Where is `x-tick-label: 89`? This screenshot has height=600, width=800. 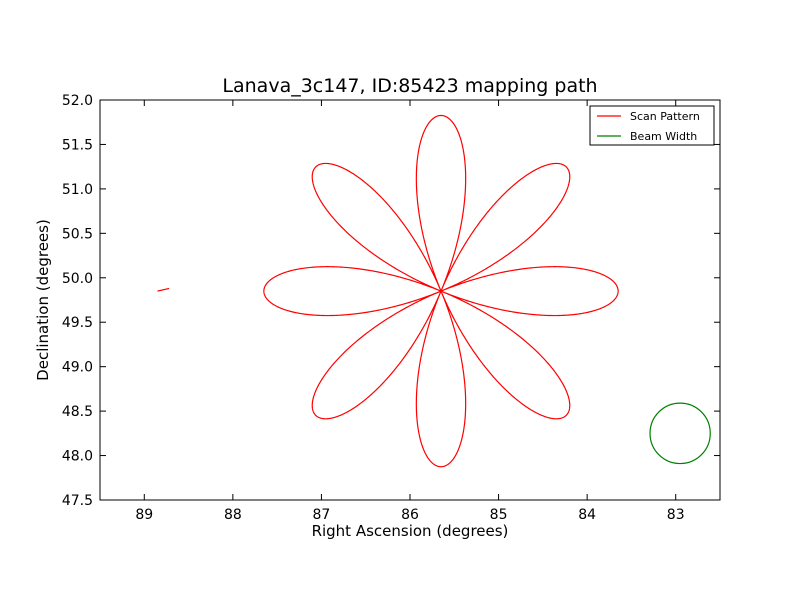
x-tick-label: 89 is located at coordinates (144, 515).